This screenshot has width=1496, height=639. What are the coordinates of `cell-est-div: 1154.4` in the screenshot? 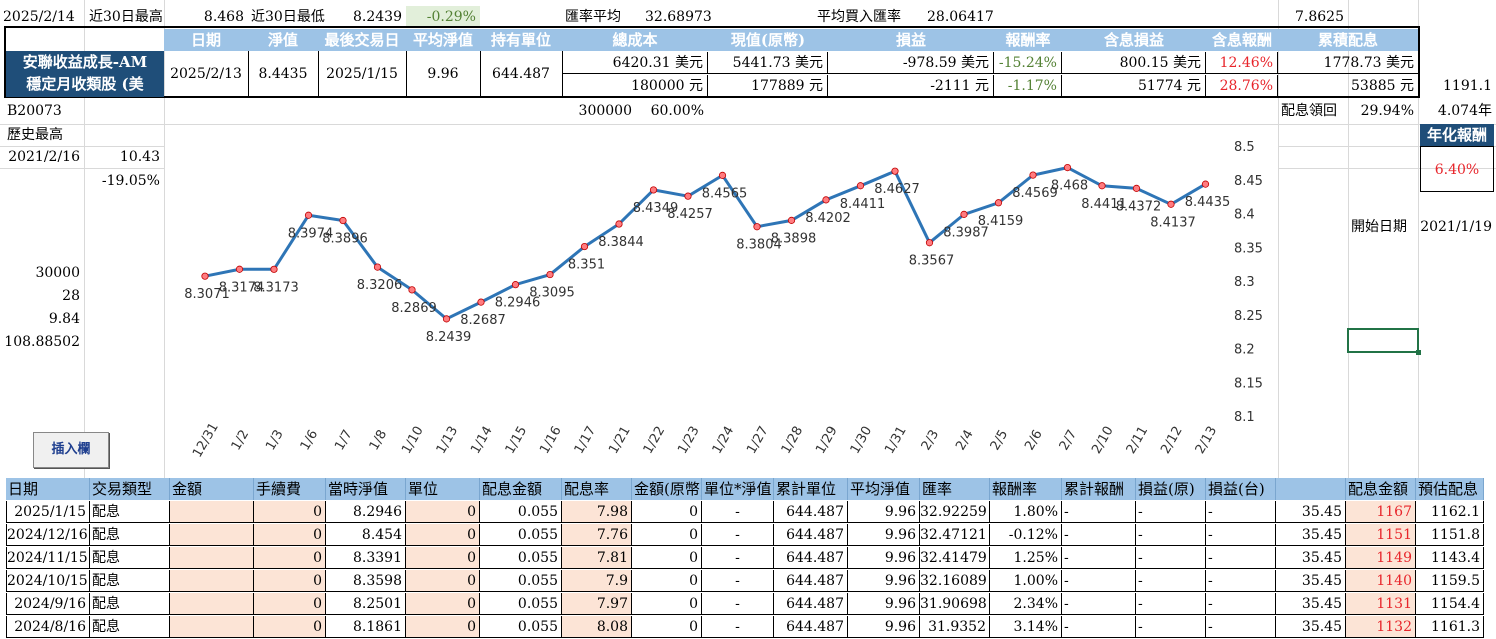 It's located at (1450, 604).